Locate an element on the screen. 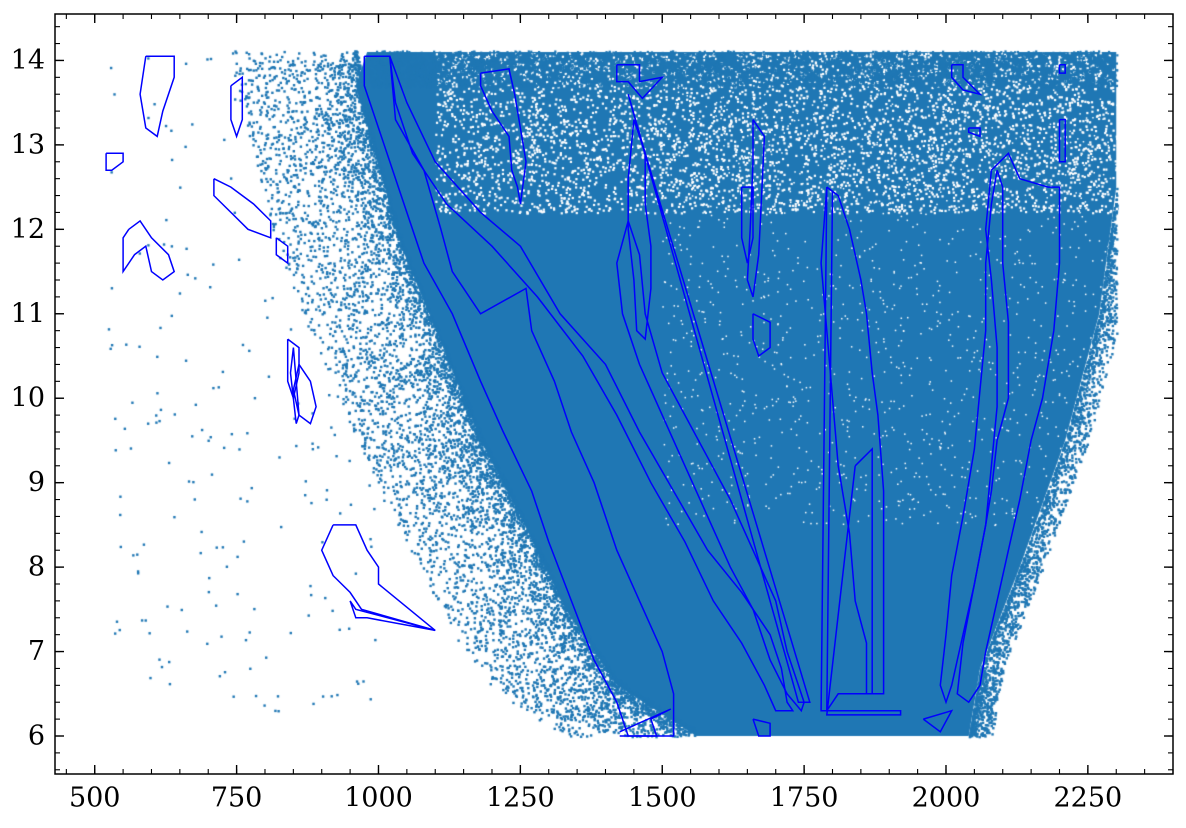 This screenshot has height=828, width=1186. y-tick-label: 12 is located at coordinates (28, 229).